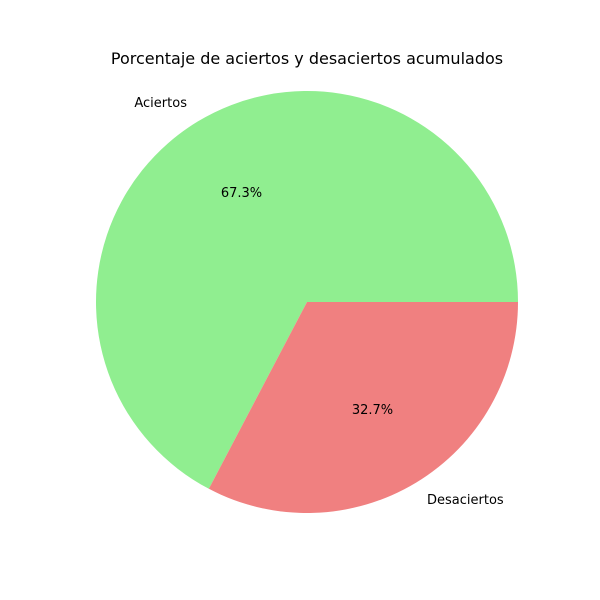 The image size is (600, 600). Describe the element at coordinates (241, 193) in the screenshot. I see `slice-pct-aciertos: 67.3%` at that location.